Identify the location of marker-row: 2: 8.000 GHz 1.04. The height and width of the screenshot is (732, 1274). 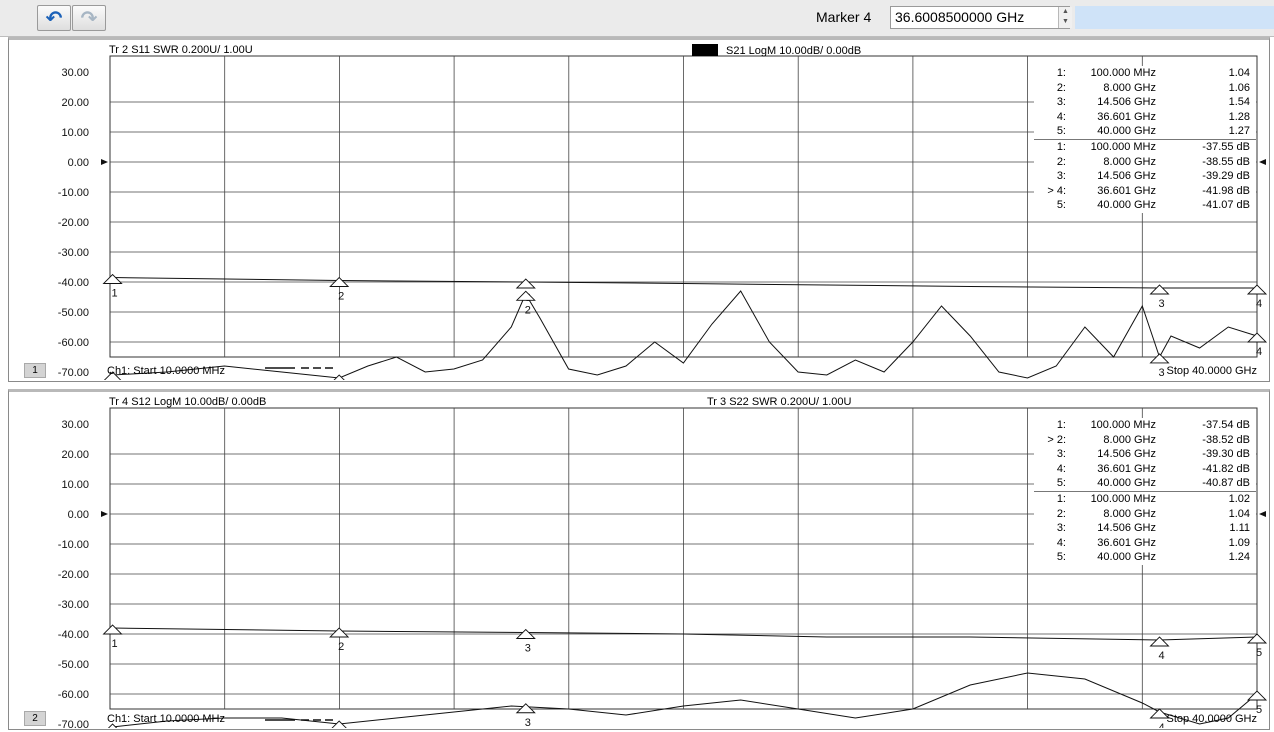
(1145, 514).